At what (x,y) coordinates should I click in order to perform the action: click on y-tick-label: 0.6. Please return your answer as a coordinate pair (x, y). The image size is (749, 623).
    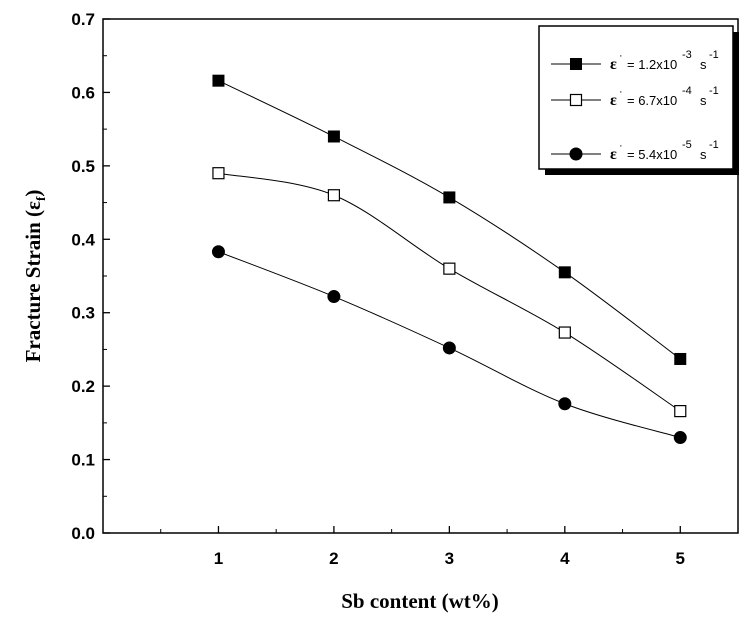
    Looking at the image, I should click on (83, 92).